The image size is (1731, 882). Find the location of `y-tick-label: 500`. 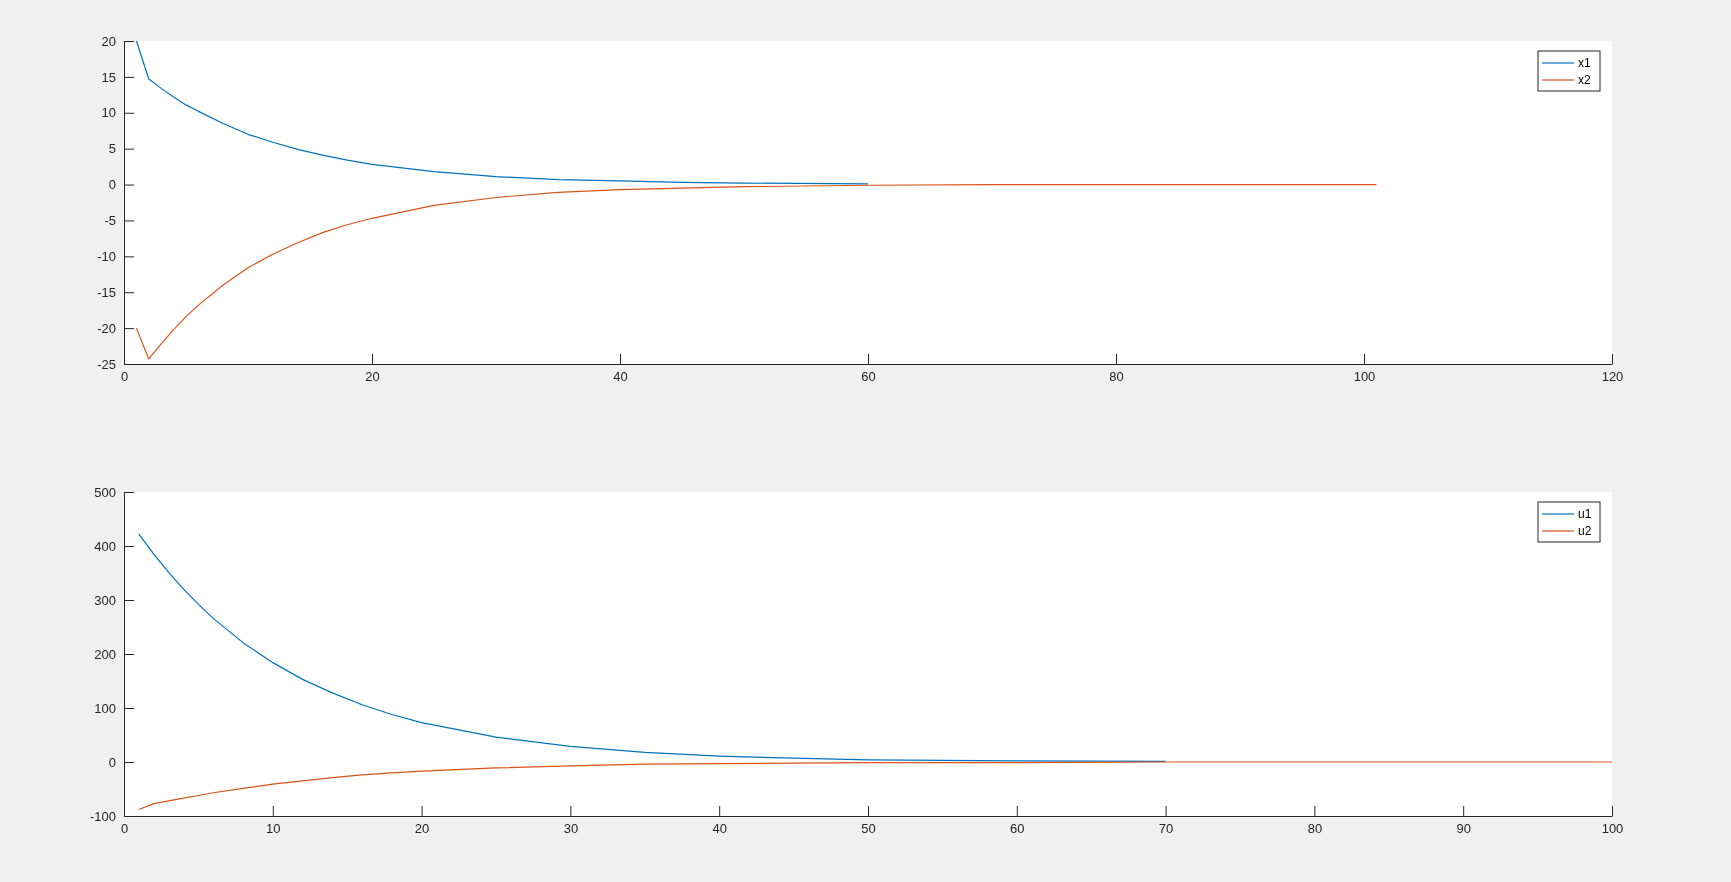

y-tick-label: 500 is located at coordinates (105, 492).